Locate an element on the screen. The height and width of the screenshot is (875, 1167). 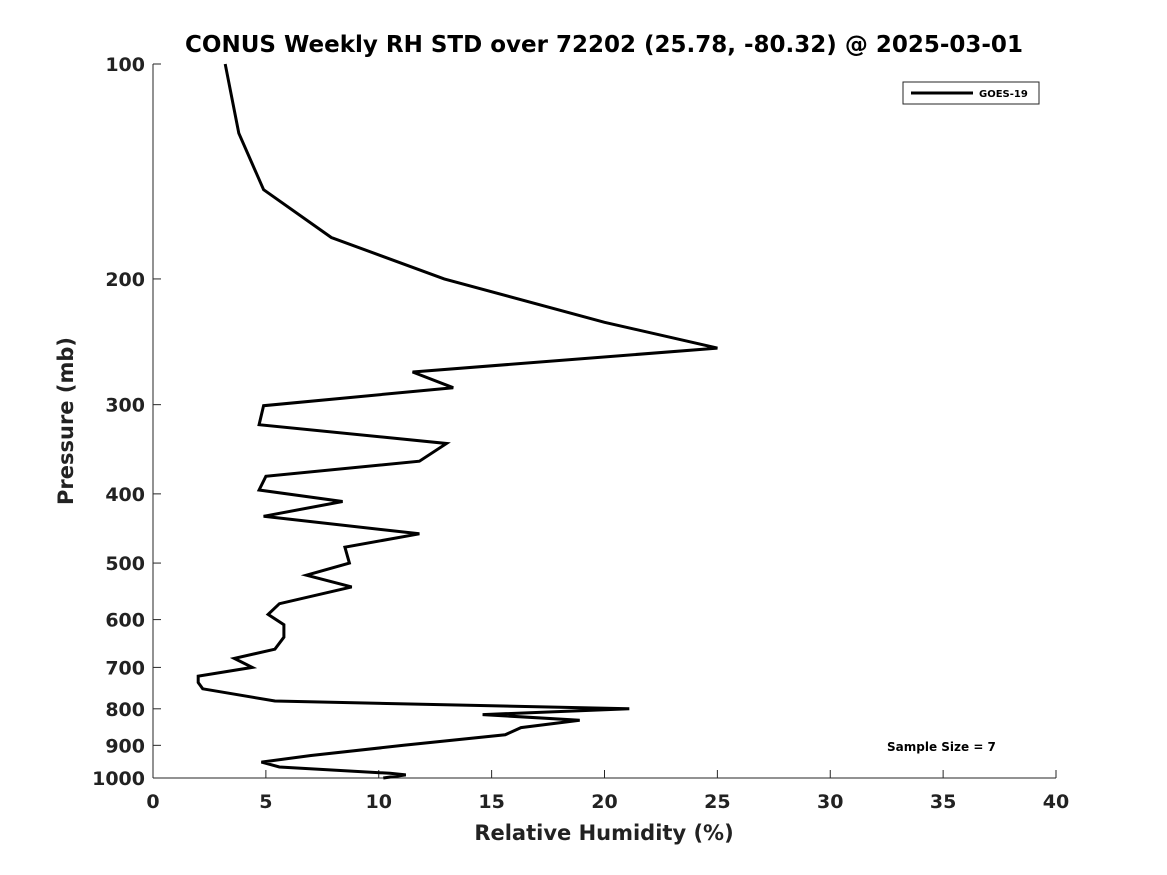
y-axis-label: Pressure (mb) is located at coordinates (66, 421).